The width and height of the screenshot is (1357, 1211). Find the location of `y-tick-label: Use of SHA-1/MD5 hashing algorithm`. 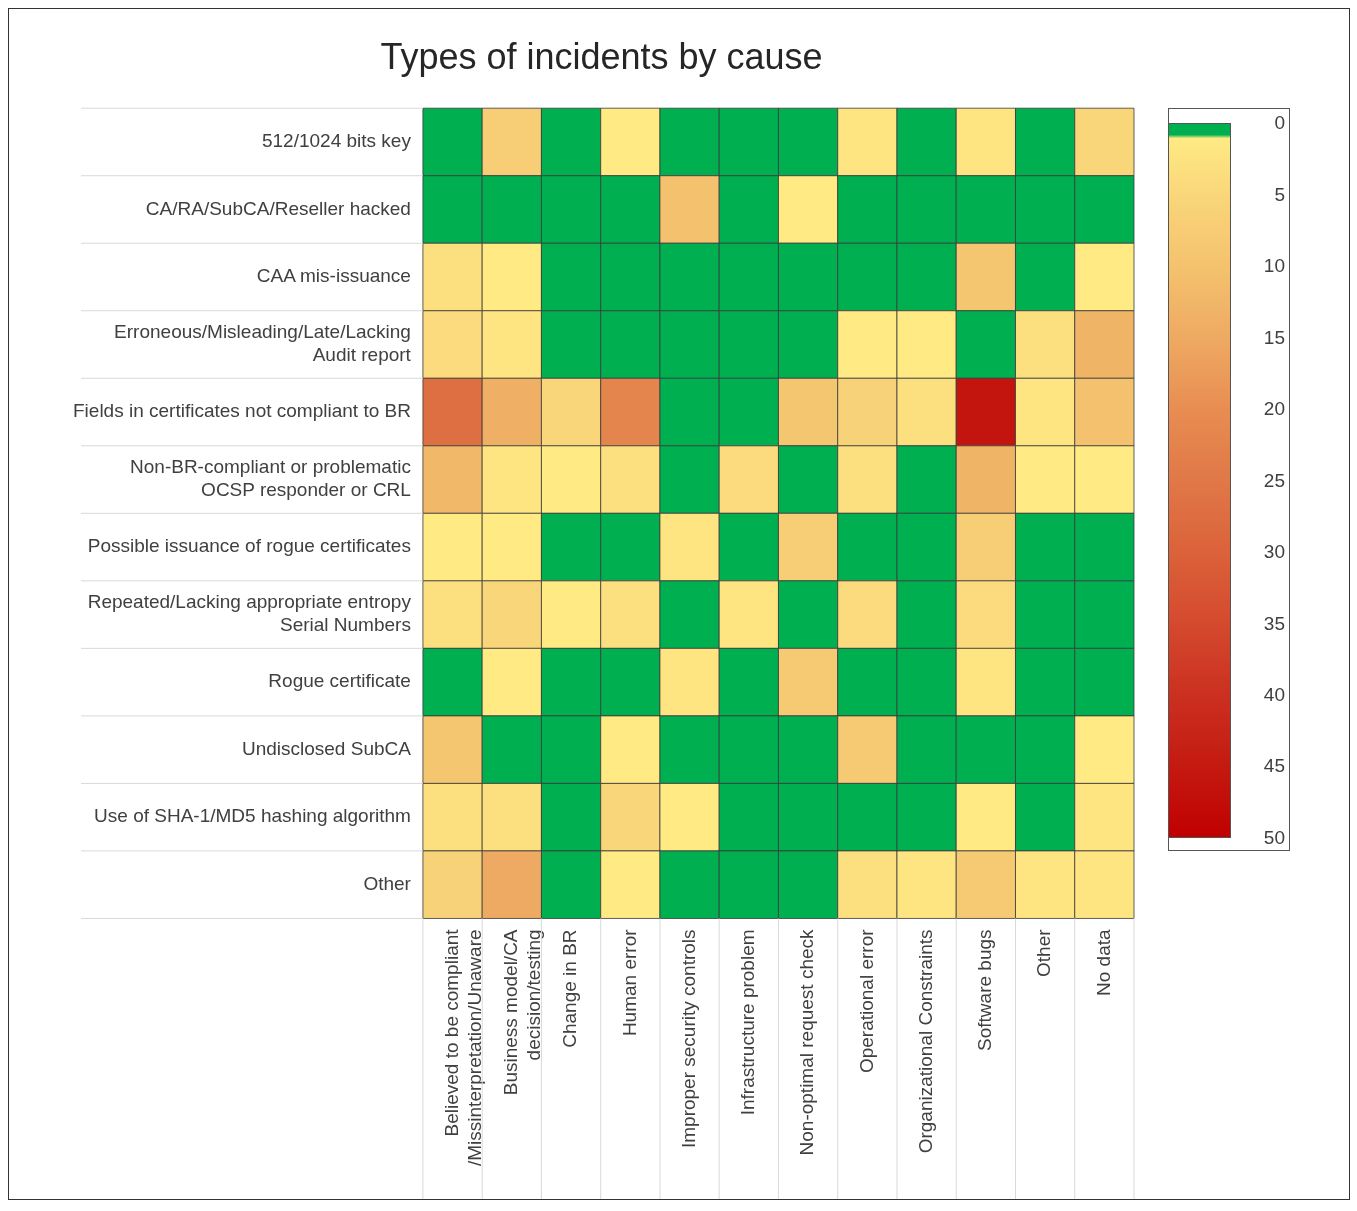

y-tick-label: Use of SHA-1/MD5 hashing algorithm is located at coordinates (252, 816).